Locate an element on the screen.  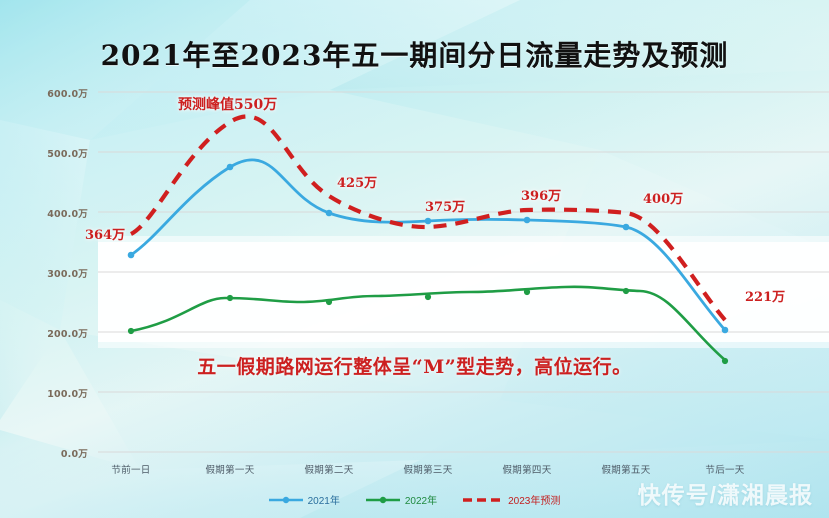
legend-swatch-2021-icon is located at coordinates (285, 499).